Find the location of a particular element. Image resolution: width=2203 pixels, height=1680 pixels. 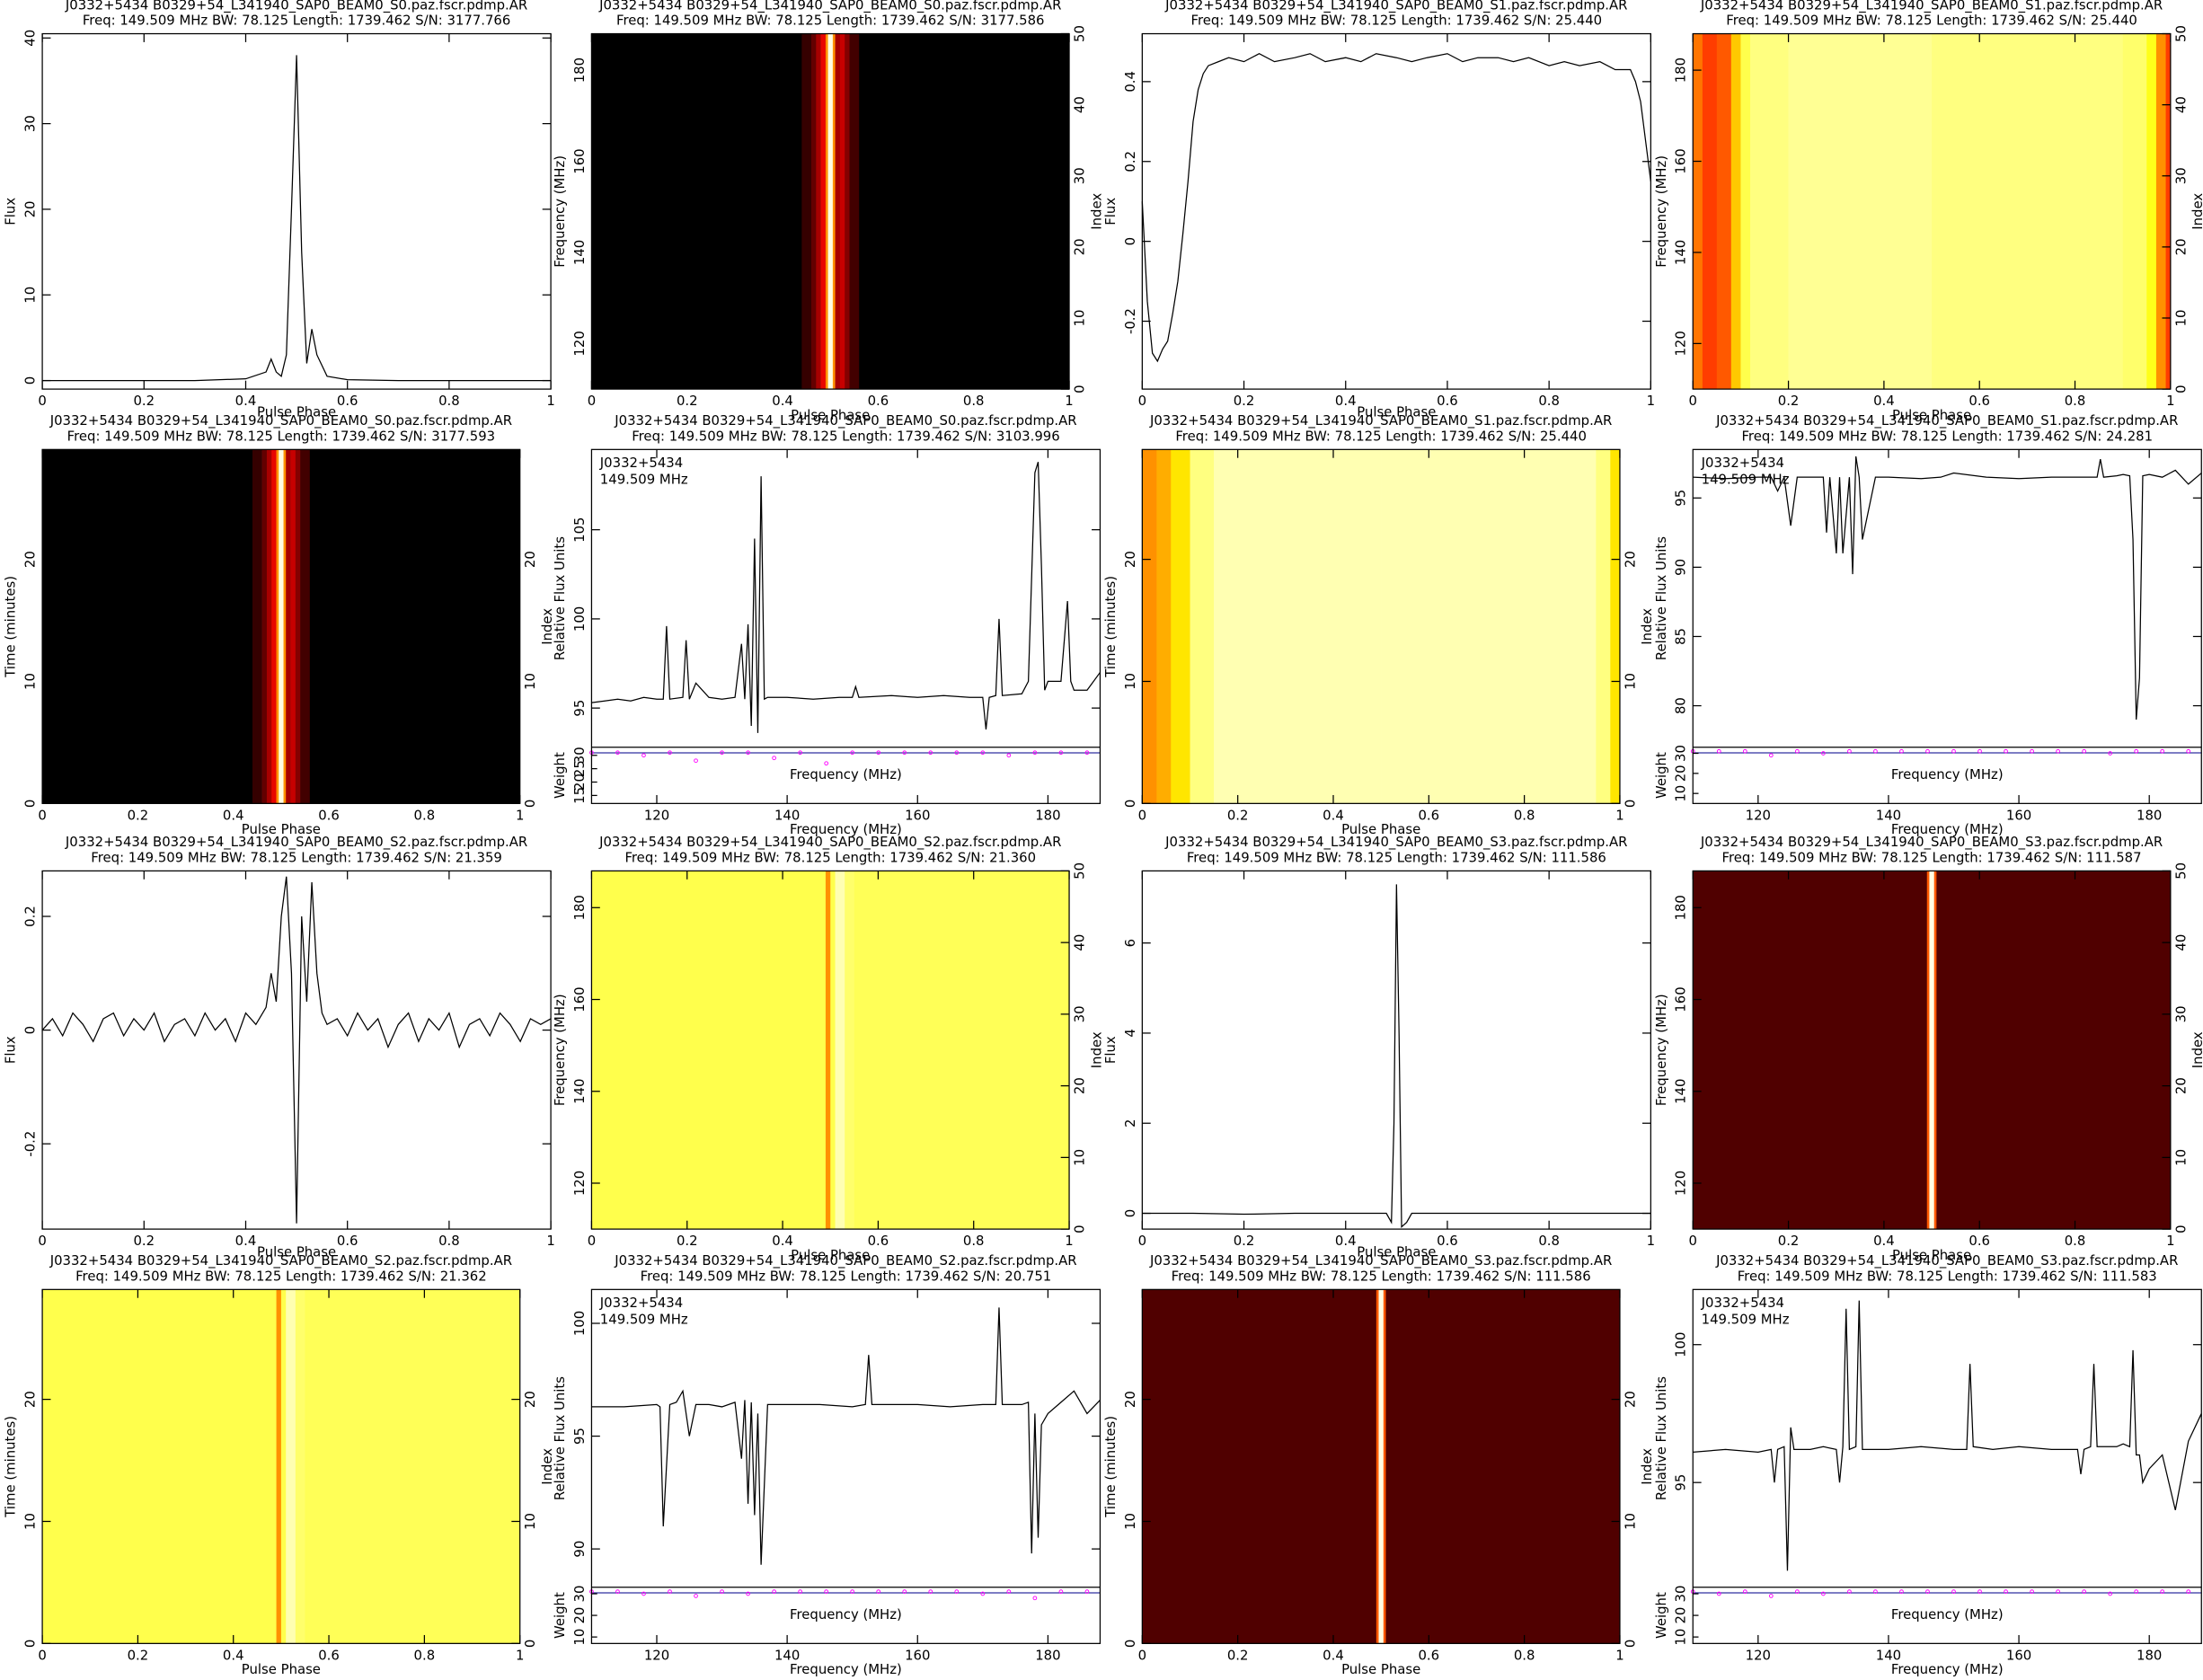

profile-line is located at coordinates (296, 1050).